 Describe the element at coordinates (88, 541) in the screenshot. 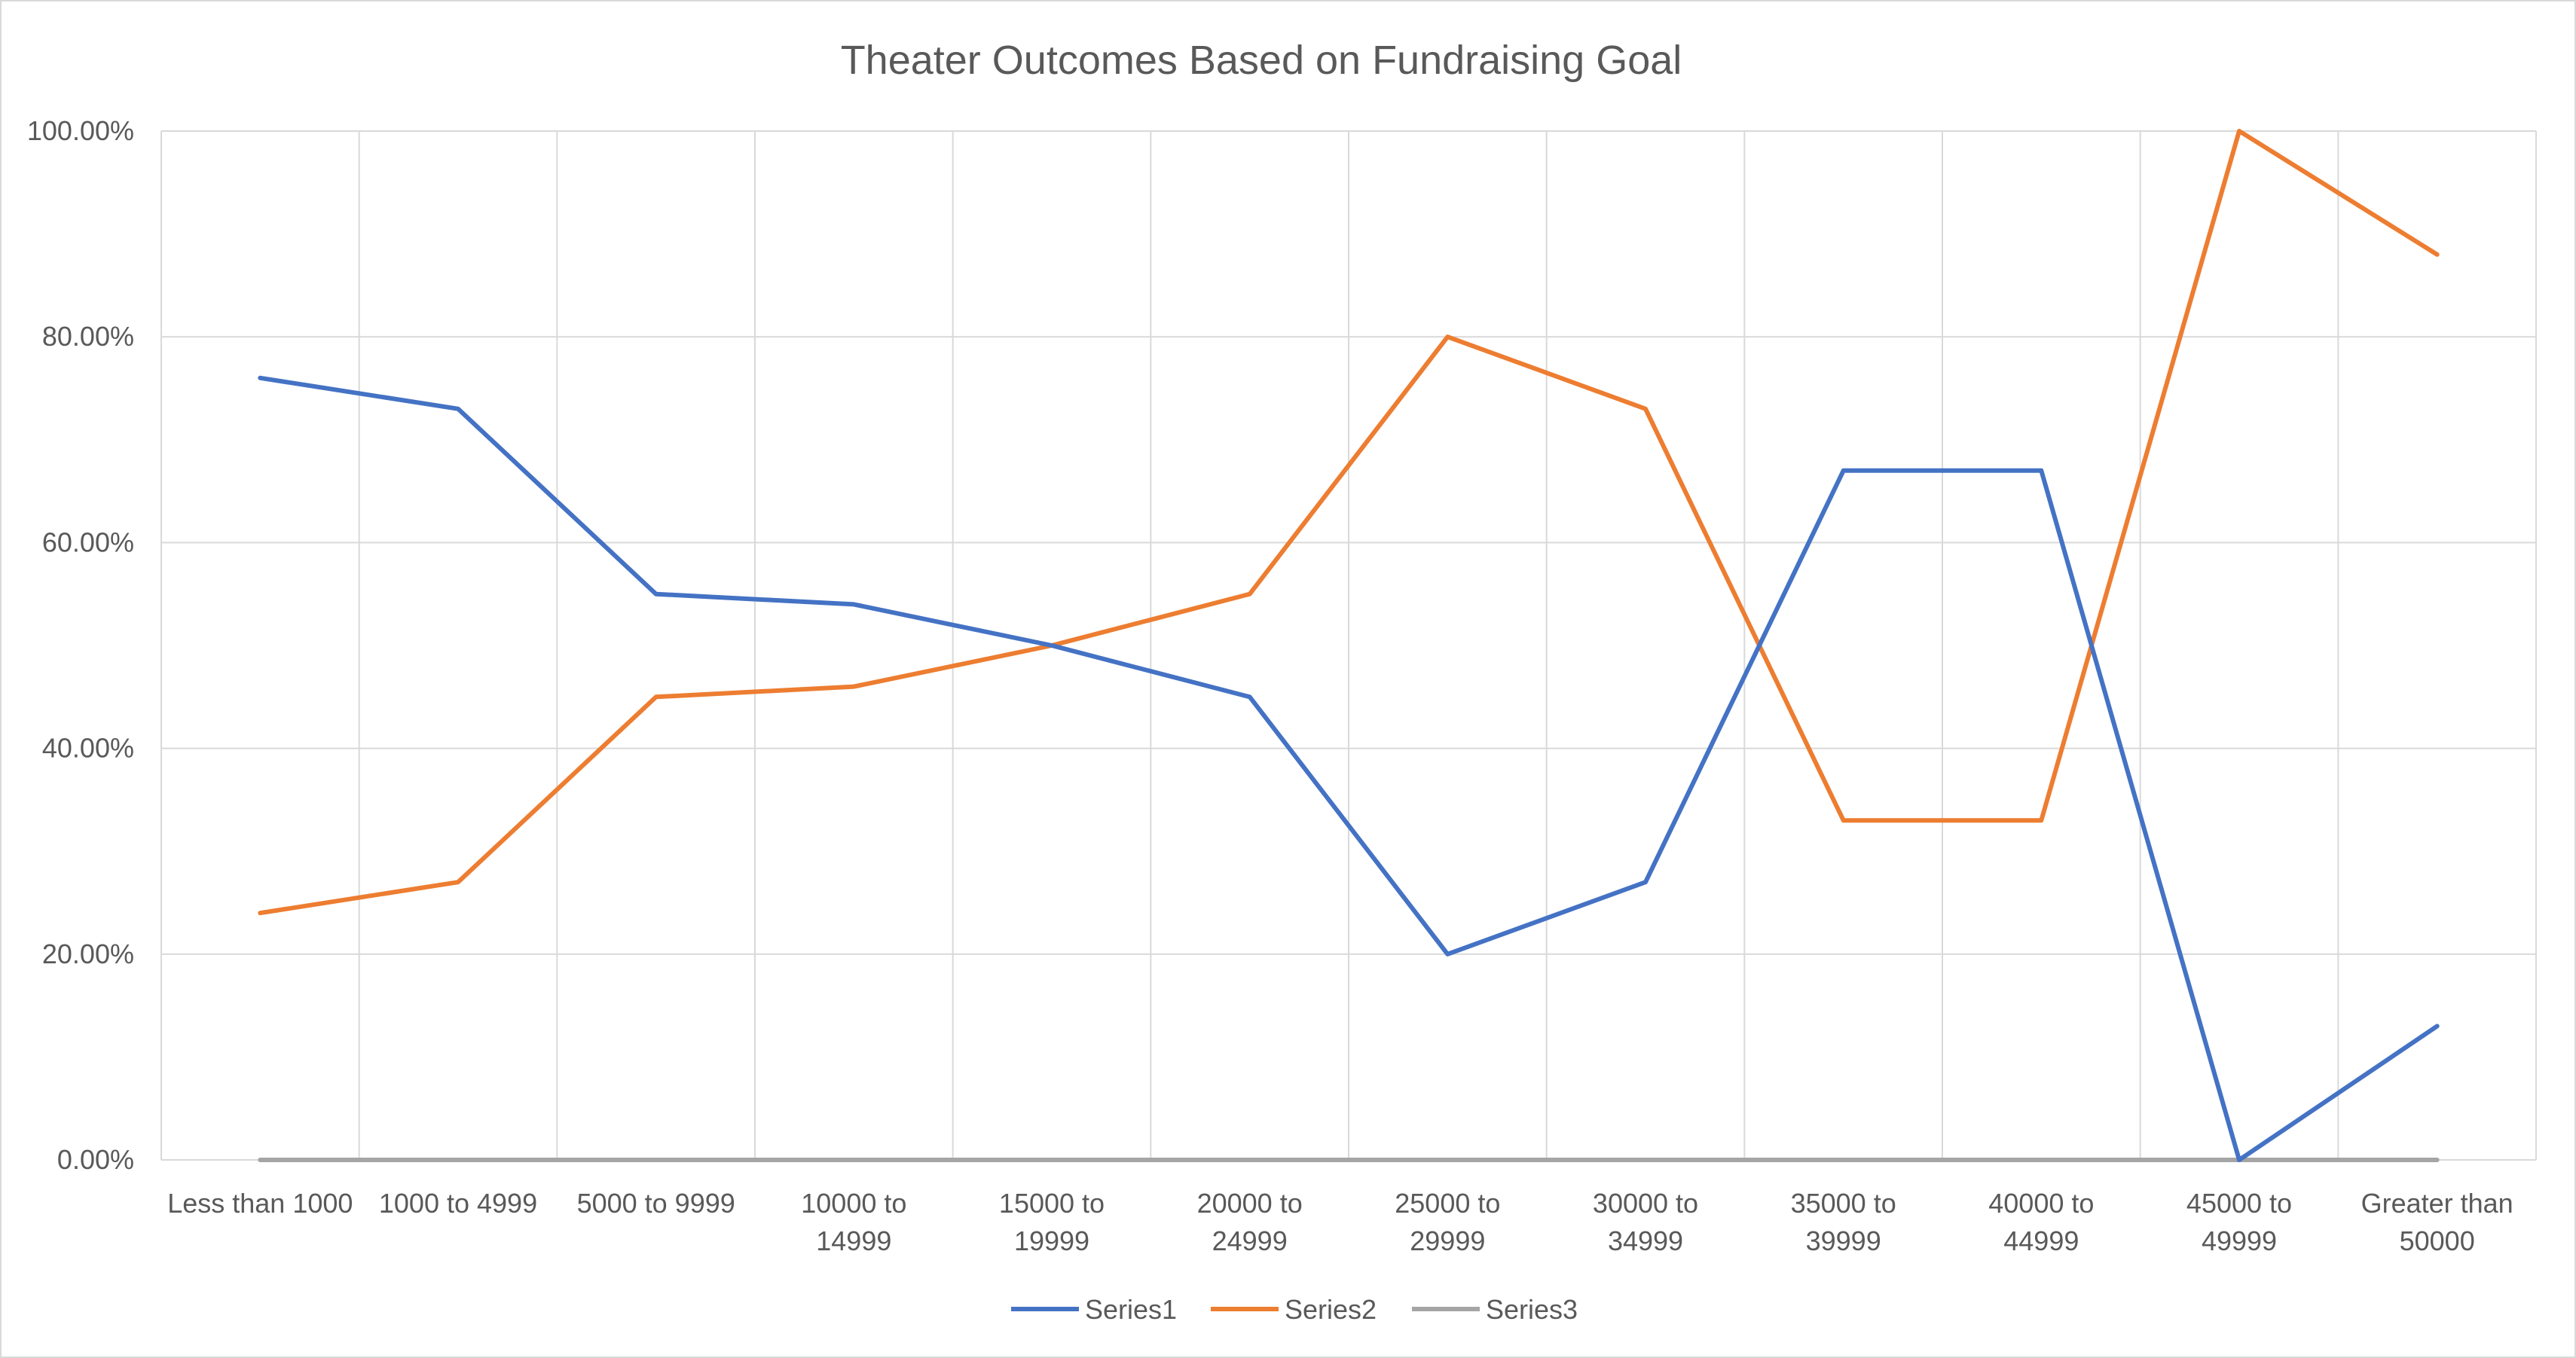

I see `y-tick-label: 60.00%` at that location.